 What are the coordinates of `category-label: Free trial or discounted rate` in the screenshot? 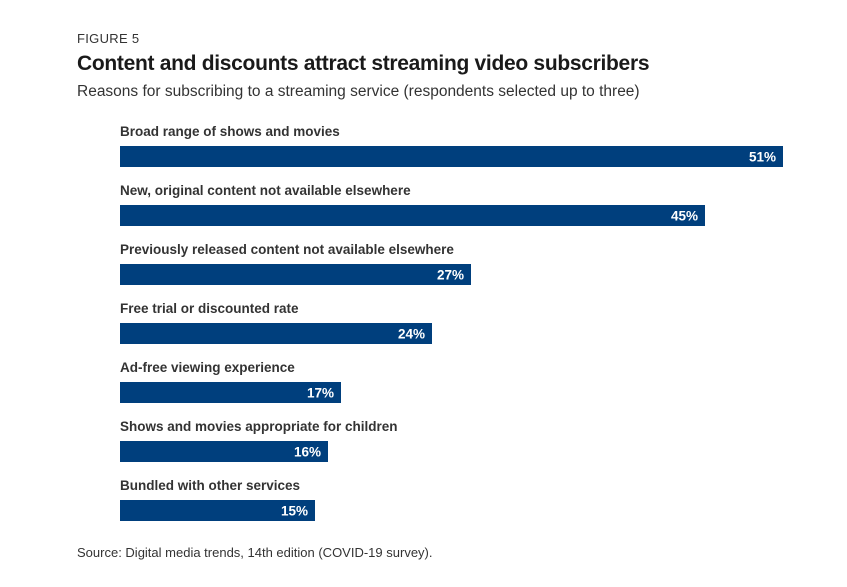 It's located at (209, 308).